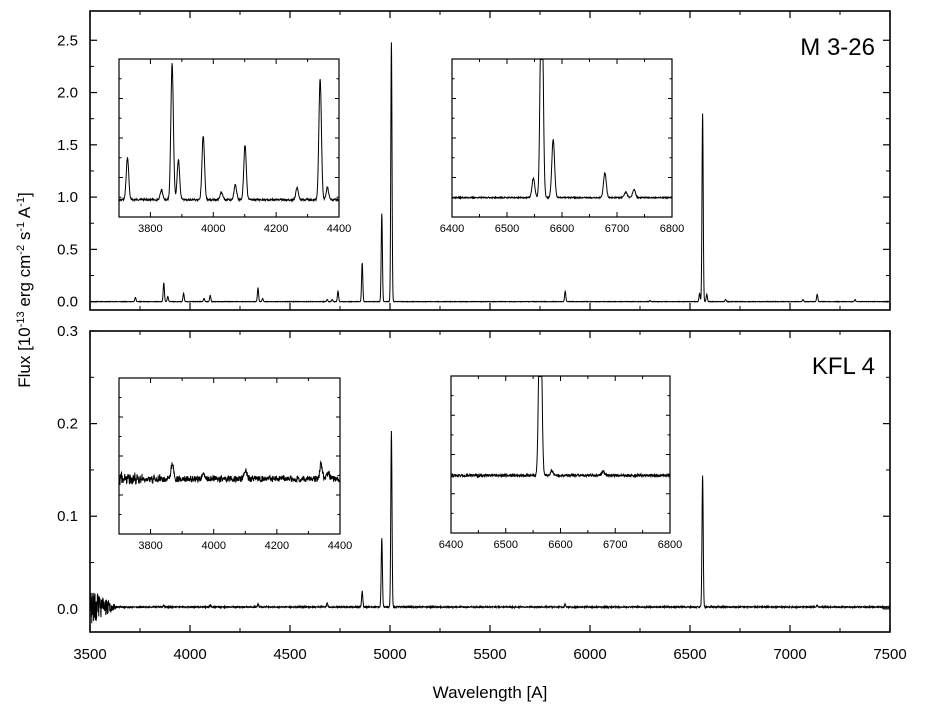  What do you see at coordinates (24, 290) in the screenshot?
I see `y-axis-title: Flux [10-13 erg cm-2 s-1 A-1]` at bounding box center [24, 290].